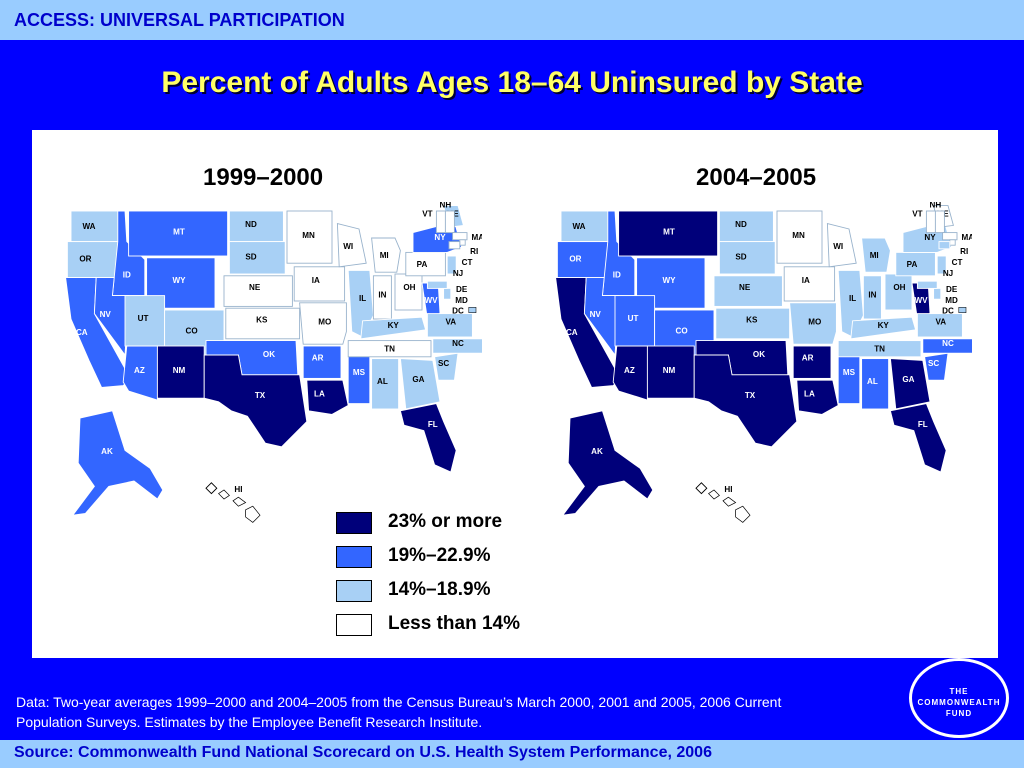 This screenshot has width=1024, height=768. Describe the element at coordinates (596, 314) in the screenshot. I see `state-label-nv: NV` at that location.